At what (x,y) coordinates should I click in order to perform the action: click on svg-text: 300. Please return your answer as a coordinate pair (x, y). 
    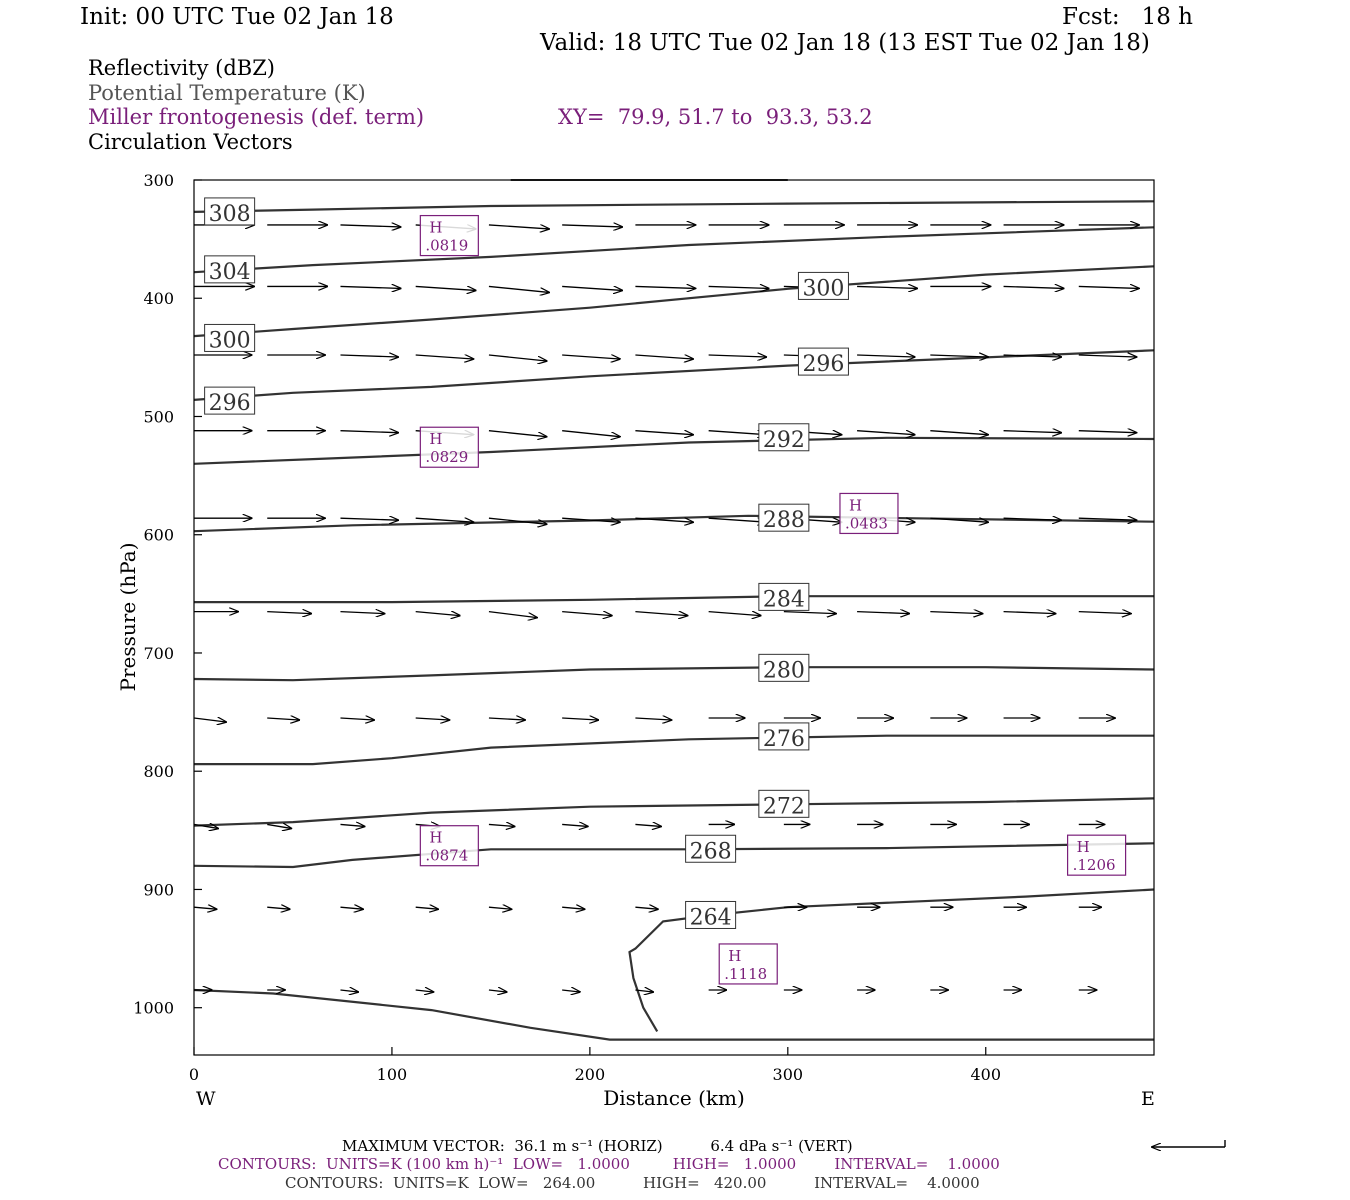
    Looking at the image, I should click on (823, 288).